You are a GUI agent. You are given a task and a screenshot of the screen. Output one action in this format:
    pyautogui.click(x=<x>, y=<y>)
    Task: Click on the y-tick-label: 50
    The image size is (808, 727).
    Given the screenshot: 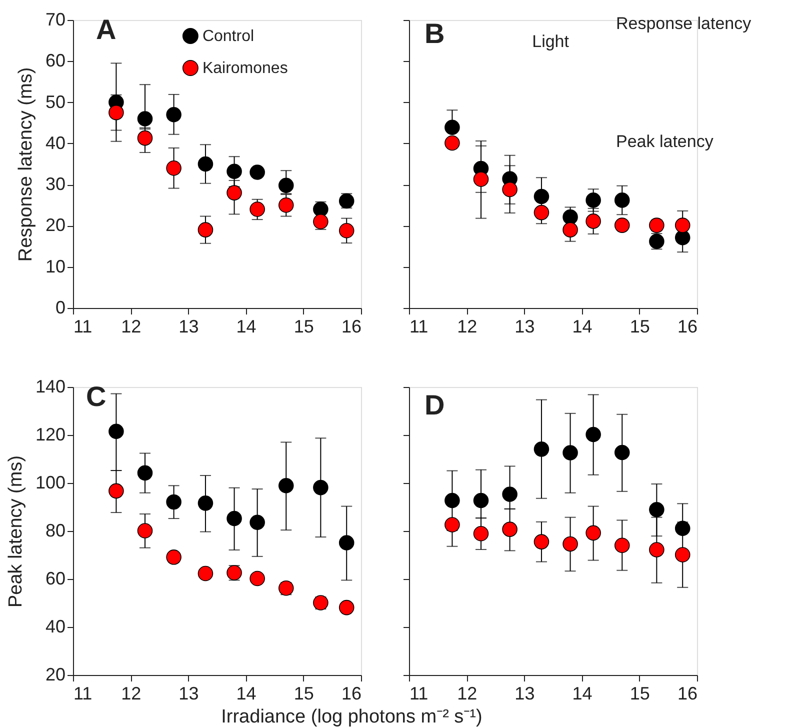 What is the action you would take?
    pyautogui.click(x=55, y=102)
    